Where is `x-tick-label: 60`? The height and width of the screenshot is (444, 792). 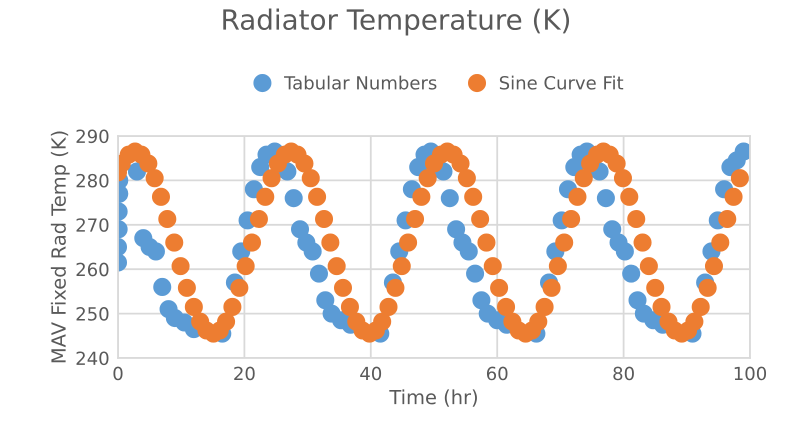 x-tick-label: 60 is located at coordinates (497, 373).